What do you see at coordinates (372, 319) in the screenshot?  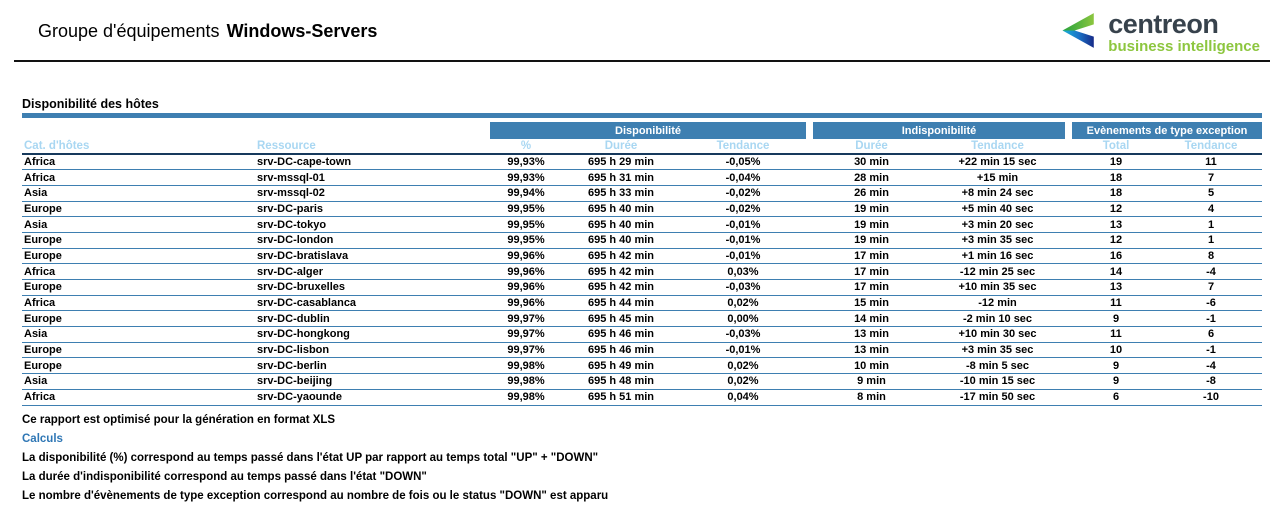 I see `table-cell: srv-DC-dublin` at bounding box center [372, 319].